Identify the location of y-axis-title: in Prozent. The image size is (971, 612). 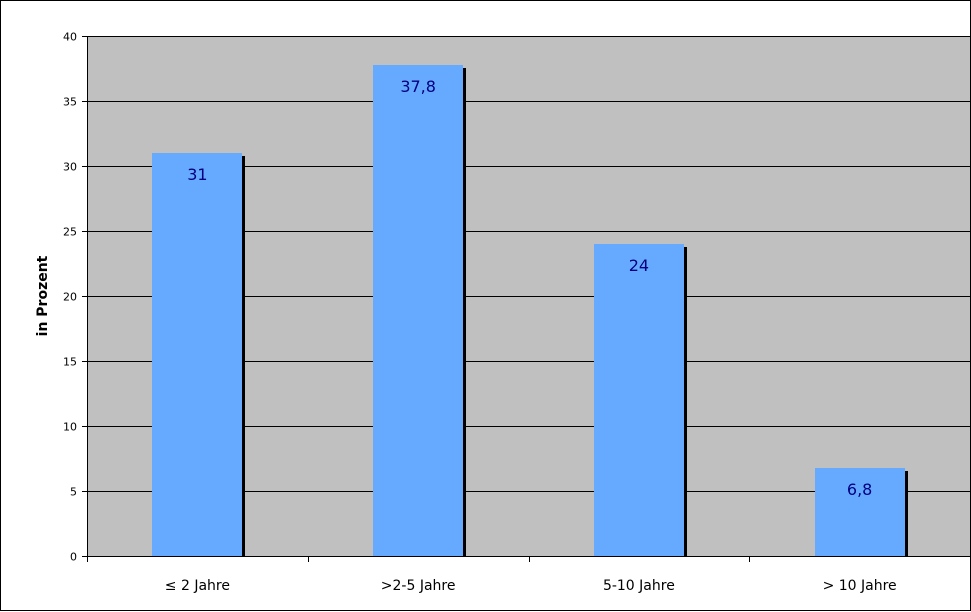
(43, 295).